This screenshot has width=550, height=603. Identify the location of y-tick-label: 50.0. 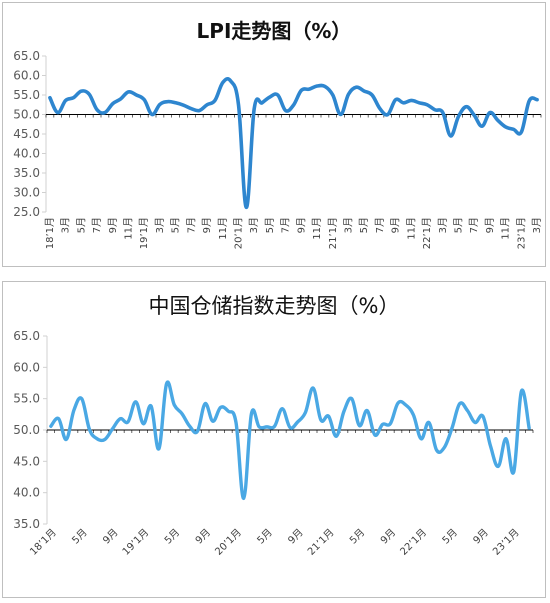
(26, 115).